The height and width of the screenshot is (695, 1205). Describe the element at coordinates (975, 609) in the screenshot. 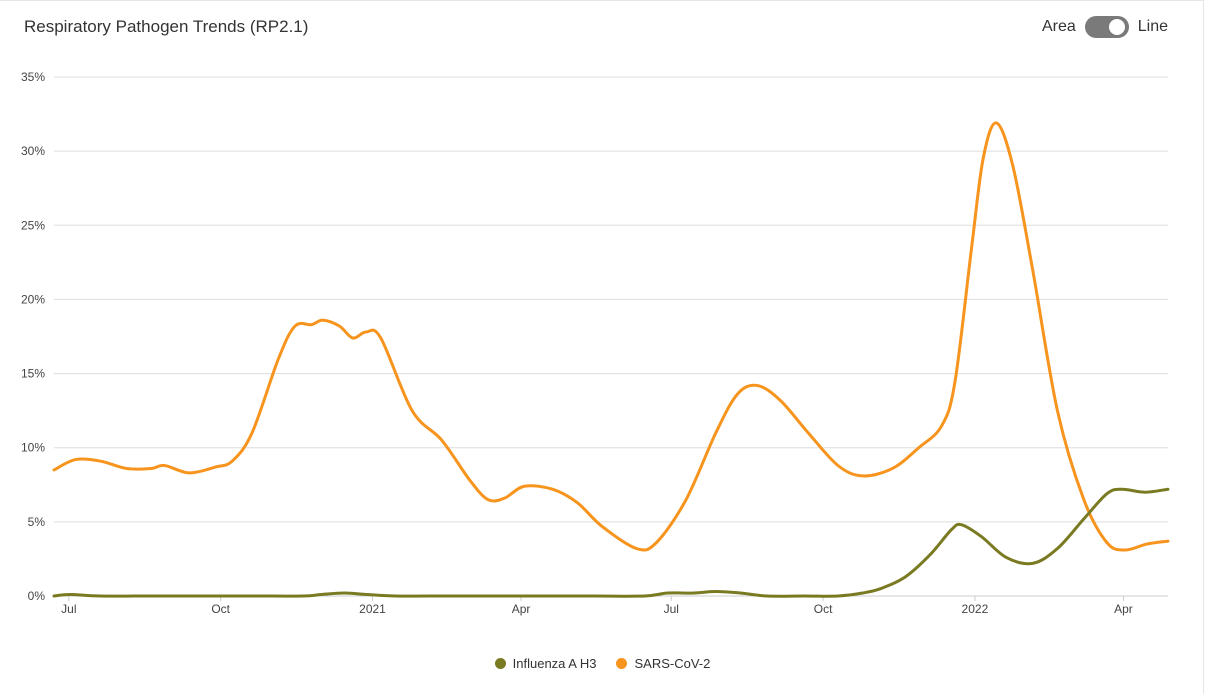

I see `x-tick-label: 2022` at that location.